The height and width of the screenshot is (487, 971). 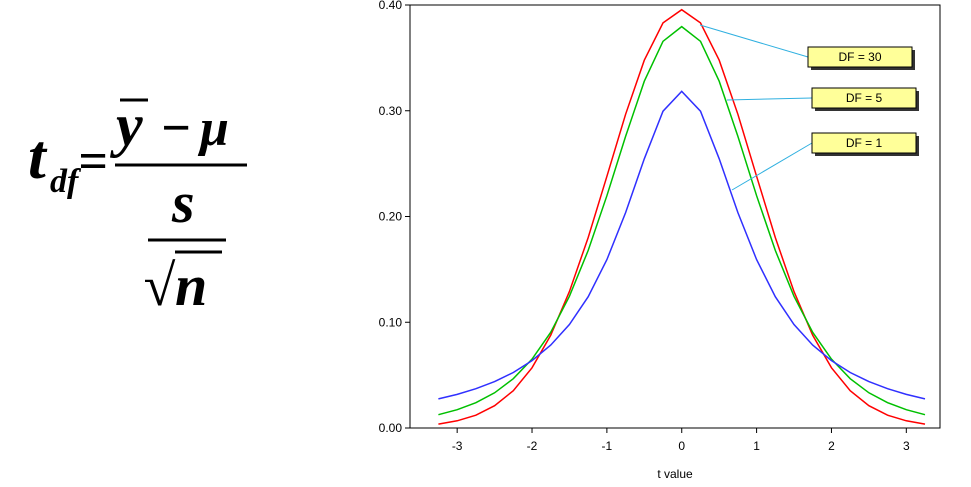 I want to click on legend-label: DF = 30, so click(x=859, y=57).